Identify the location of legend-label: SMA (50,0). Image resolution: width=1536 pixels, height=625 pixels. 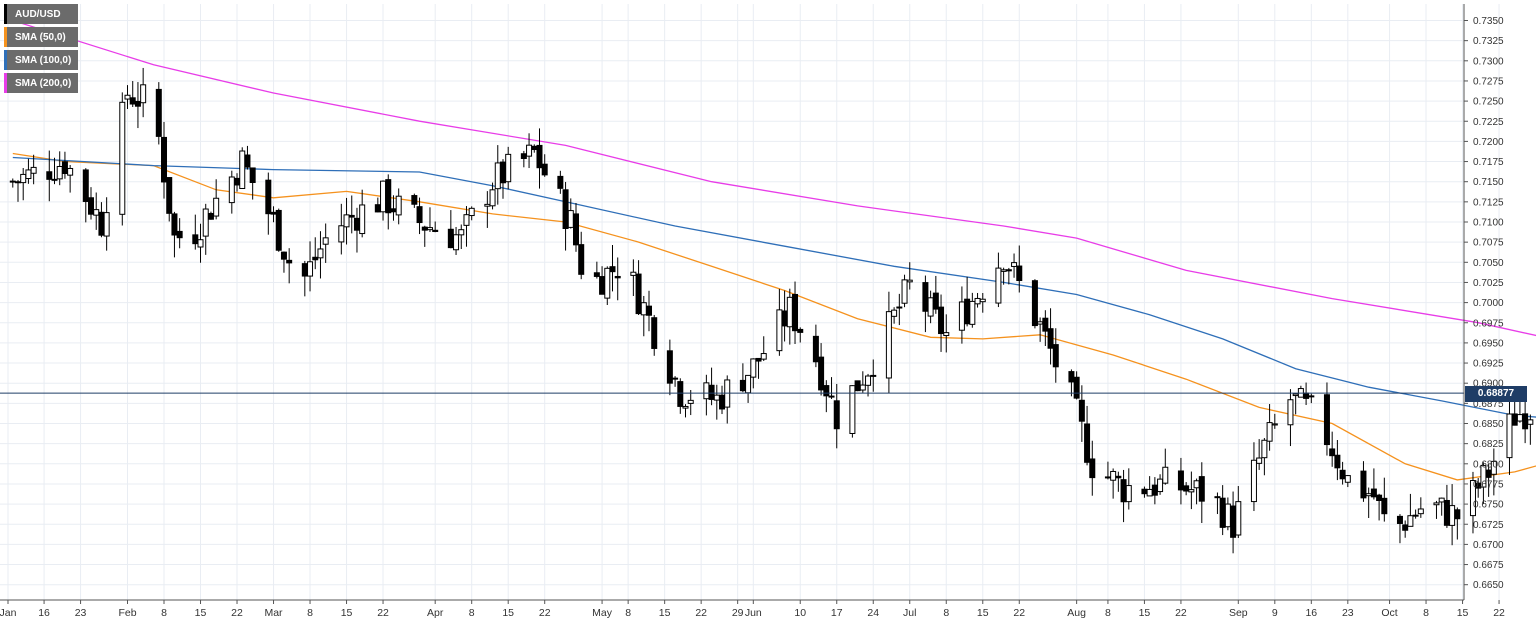
(40, 37).